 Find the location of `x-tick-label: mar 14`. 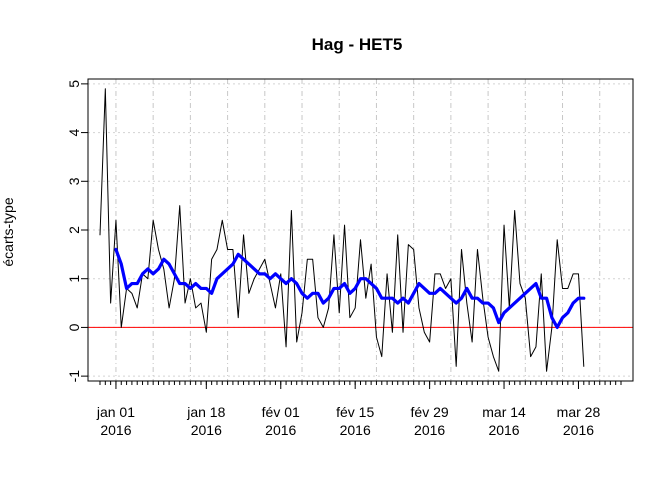

x-tick-label: mar 14 is located at coordinates (504, 412).